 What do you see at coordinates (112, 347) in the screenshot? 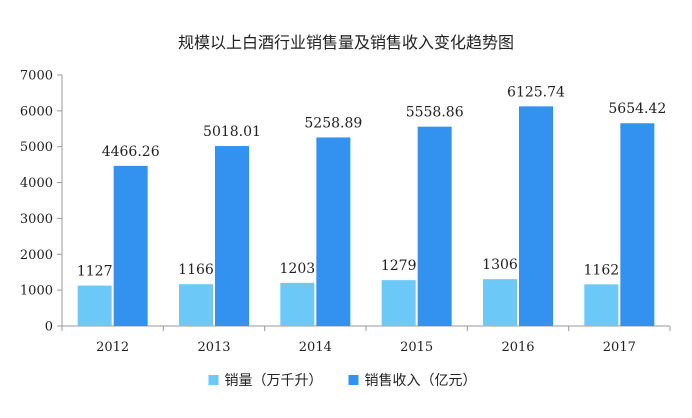
I see `x-tick-label: 2012` at bounding box center [112, 347].